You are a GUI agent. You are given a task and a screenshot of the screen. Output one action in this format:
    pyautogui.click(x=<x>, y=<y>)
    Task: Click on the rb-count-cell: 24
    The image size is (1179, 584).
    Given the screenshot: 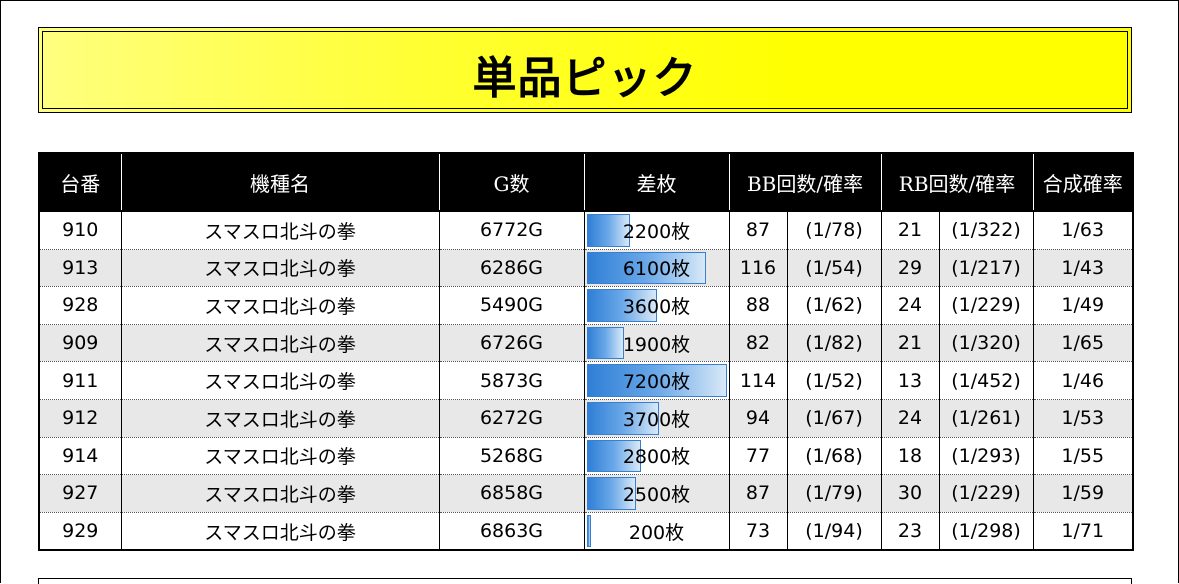 What is the action you would take?
    pyautogui.click(x=910, y=305)
    